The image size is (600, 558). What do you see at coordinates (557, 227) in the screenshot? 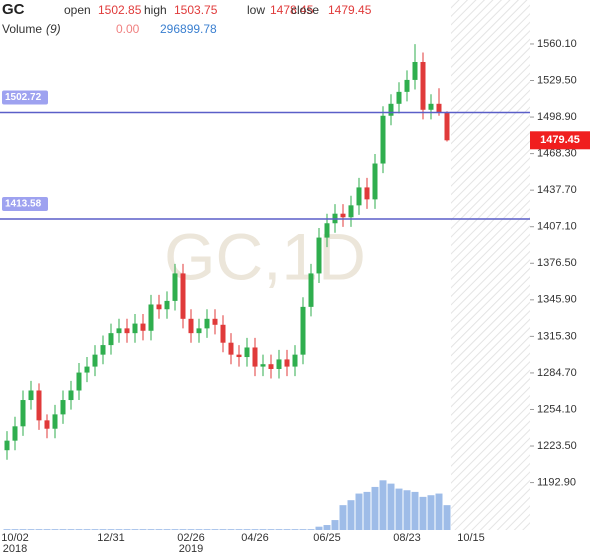
I see `y-tick-label: 1407.10` at bounding box center [557, 227].